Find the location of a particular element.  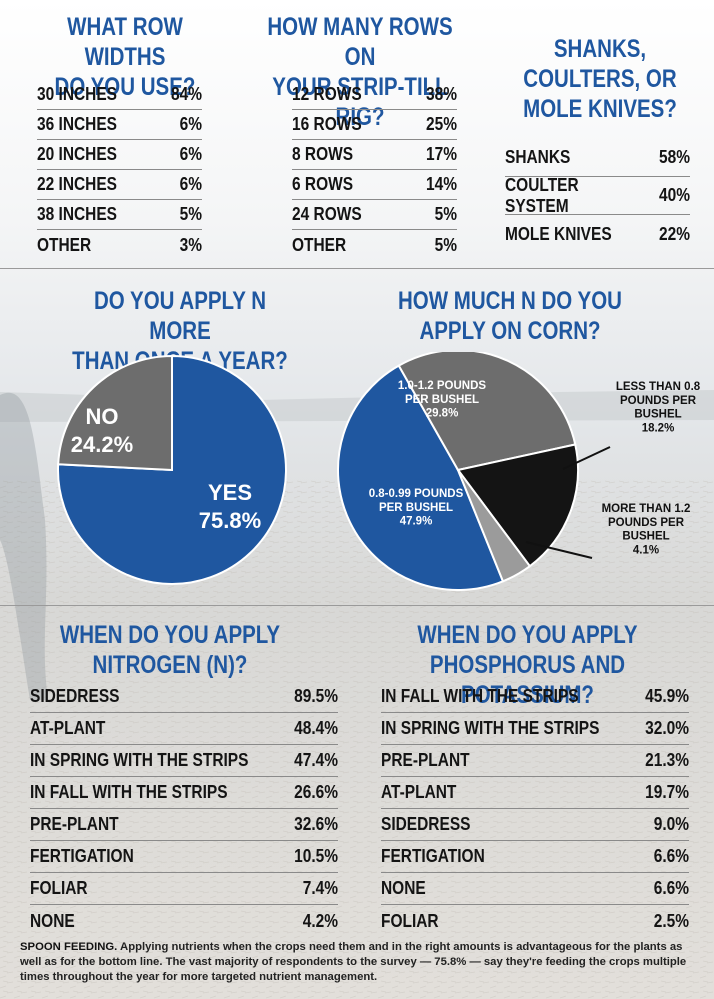

row-label: 38 INCHES is located at coordinates (77, 214).